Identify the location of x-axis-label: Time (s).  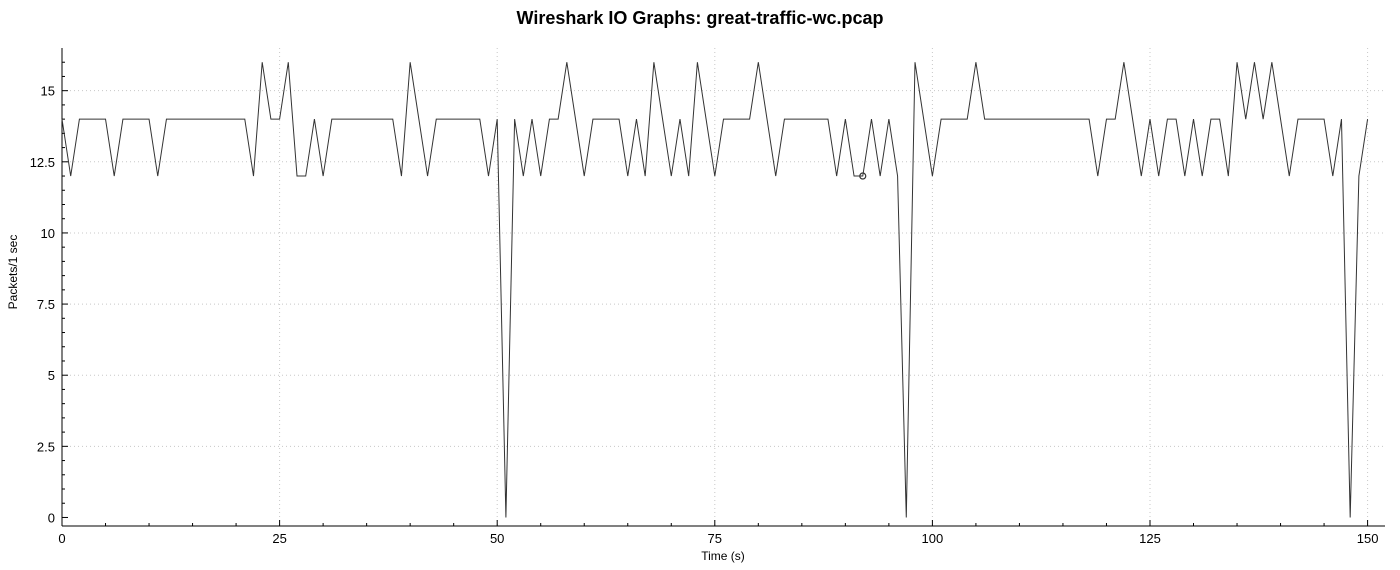
(723, 556).